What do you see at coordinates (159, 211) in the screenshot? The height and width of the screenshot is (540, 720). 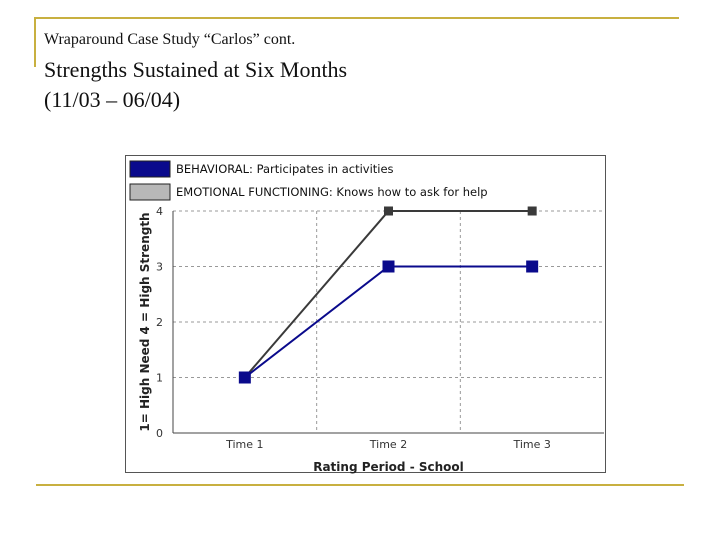 I see `y-tick-label-4: 4` at bounding box center [159, 211].